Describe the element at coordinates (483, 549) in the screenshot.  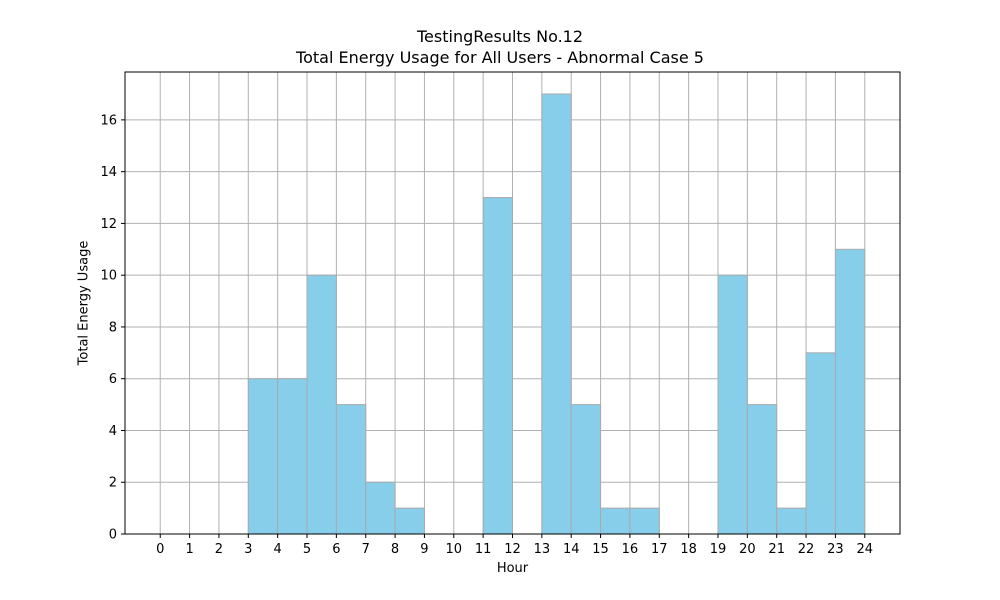
I see `x-tick-label: 11` at that location.